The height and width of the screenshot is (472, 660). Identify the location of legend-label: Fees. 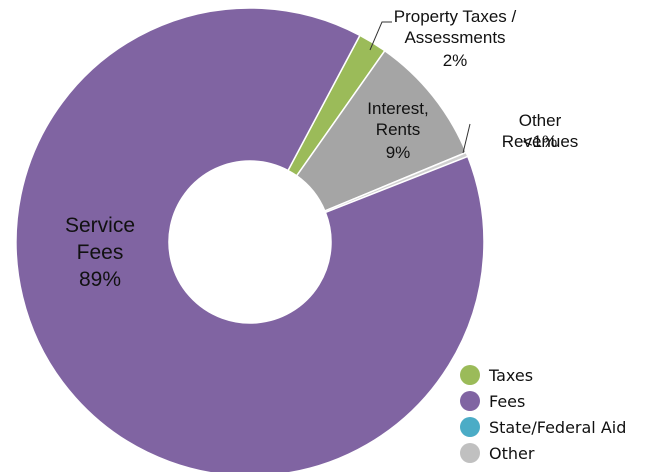
(507, 401).